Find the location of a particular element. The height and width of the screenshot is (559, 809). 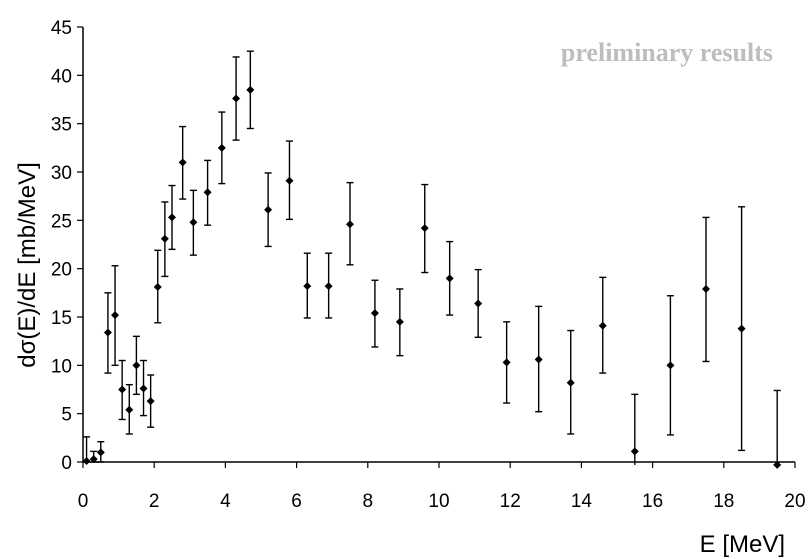

x-tick-label: 4 is located at coordinates (225, 501).